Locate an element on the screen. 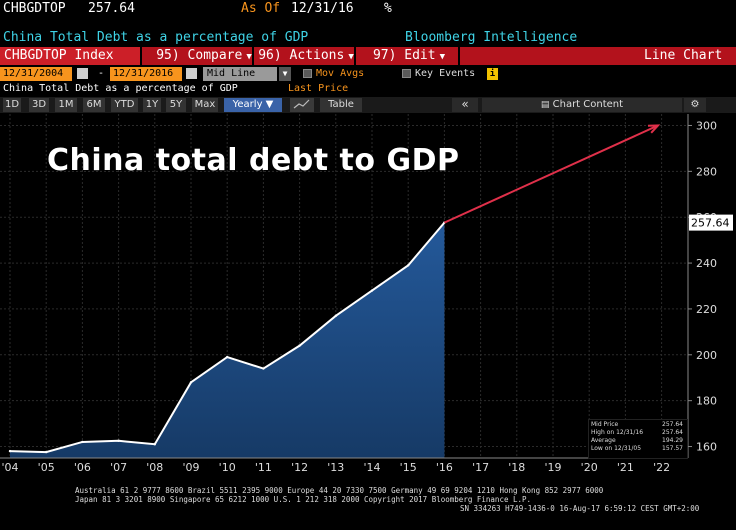 Image resolution: width=736 pixels, height=530 pixels. compare-button: 95) Compare ▼ is located at coordinates (204, 55).